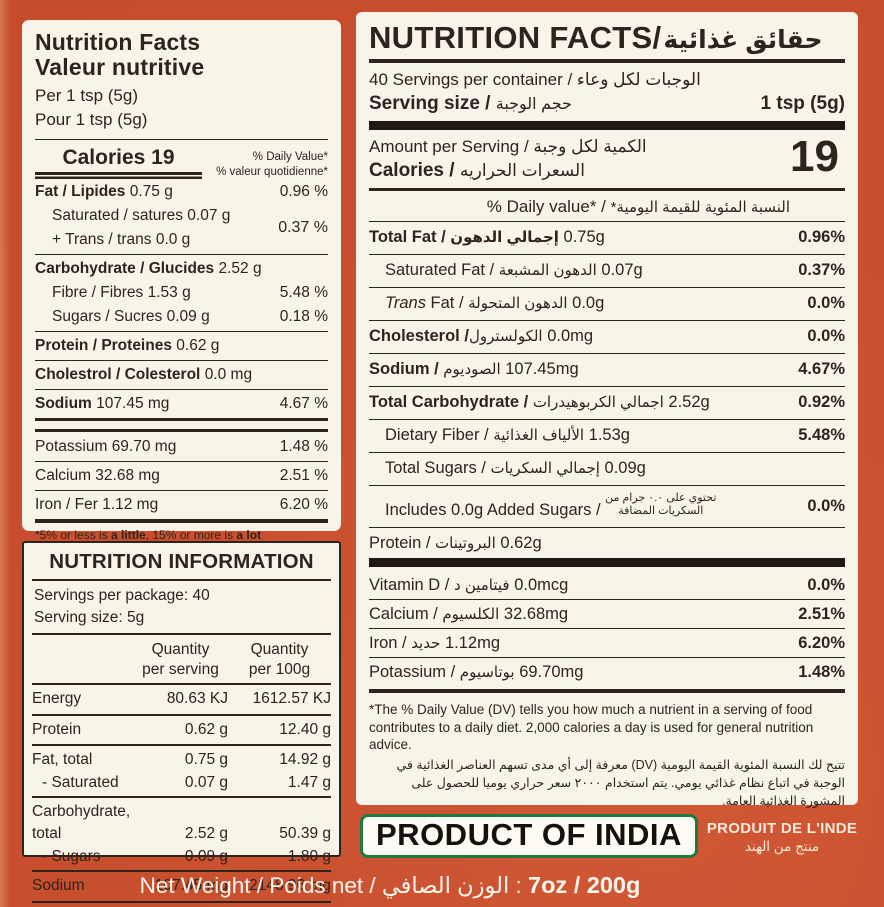  What do you see at coordinates (607, 337) in the screenshot?
I see `us-row-cholesterol: Cholesterol /الكولسترول 0.0mg 0.0%` at bounding box center [607, 337].